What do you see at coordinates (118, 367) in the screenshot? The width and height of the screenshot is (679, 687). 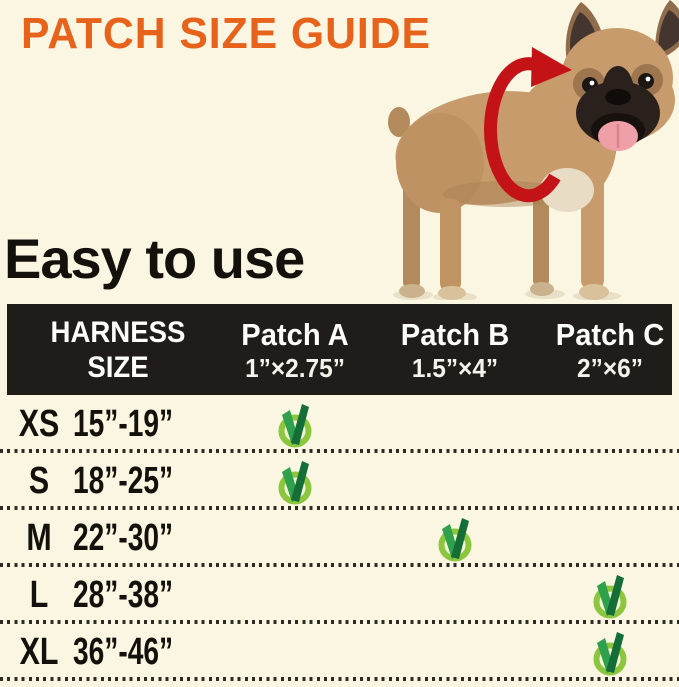 I see `harness-size-line2: SIZE` at bounding box center [118, 367].